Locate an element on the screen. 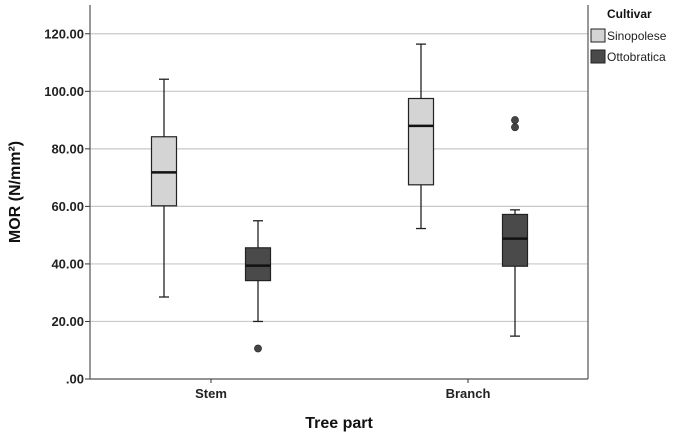 The image size is (685, 435). y-tick-label: 100.00 is located at coordinates (64, 91).